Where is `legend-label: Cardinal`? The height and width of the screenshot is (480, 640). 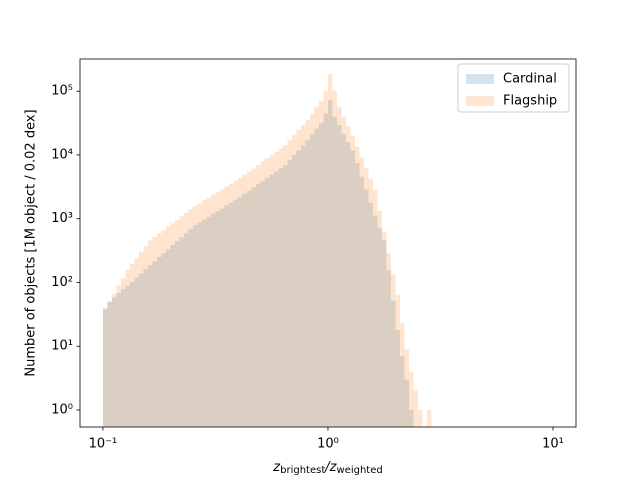 legend-label: Cardinal is located at coordinates (530, 79).